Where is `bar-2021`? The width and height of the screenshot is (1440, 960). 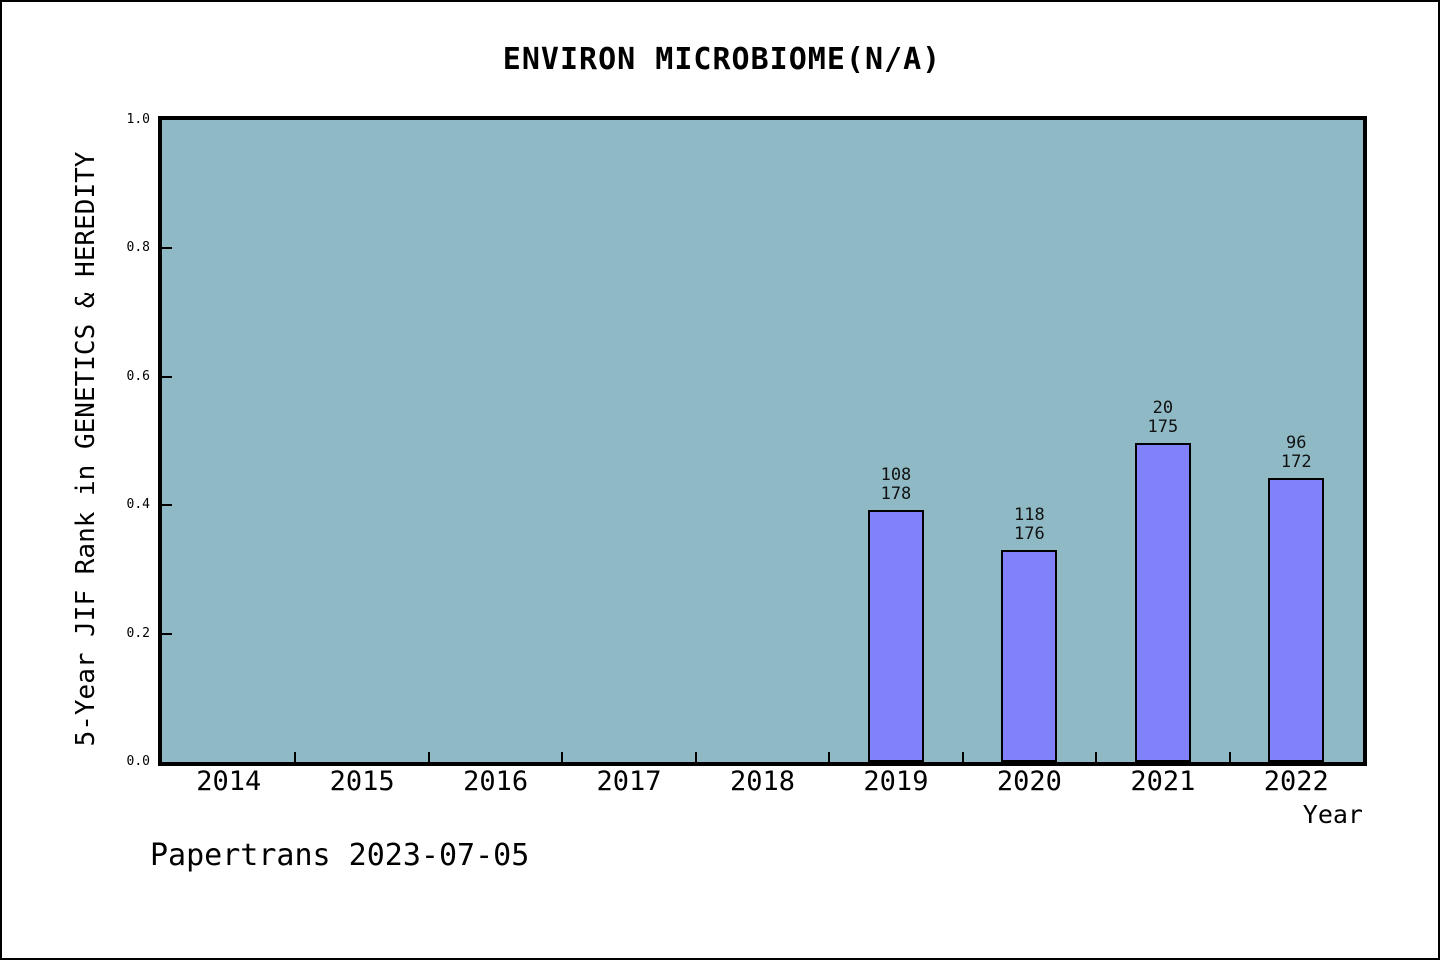 bar-2021 is located at coordinates (1162, 602).